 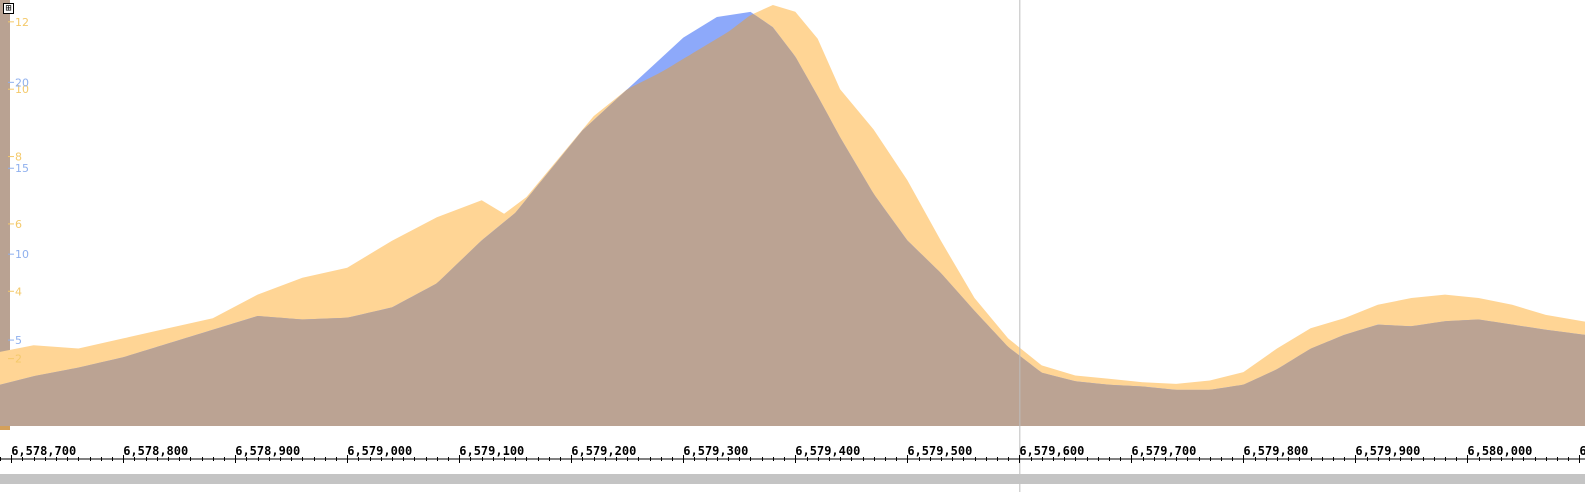 What do you see at coordinates (1051, 451) in the screenshot?
I see `x-tick-label-9: 6,579,600` at bounding box center [1051, 451].